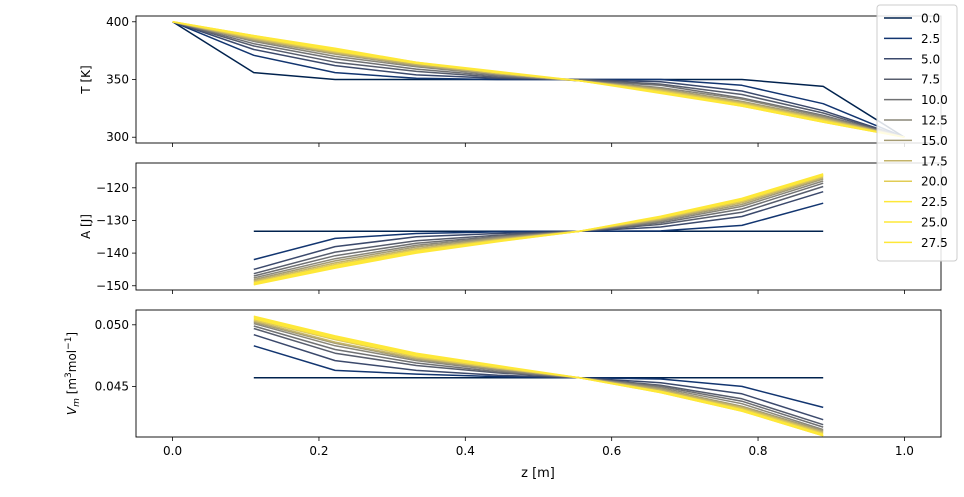 Image resolution: width=964 pixels, height=497 pixels. I want to click on legend-label: 5.0, so click(930, 59).